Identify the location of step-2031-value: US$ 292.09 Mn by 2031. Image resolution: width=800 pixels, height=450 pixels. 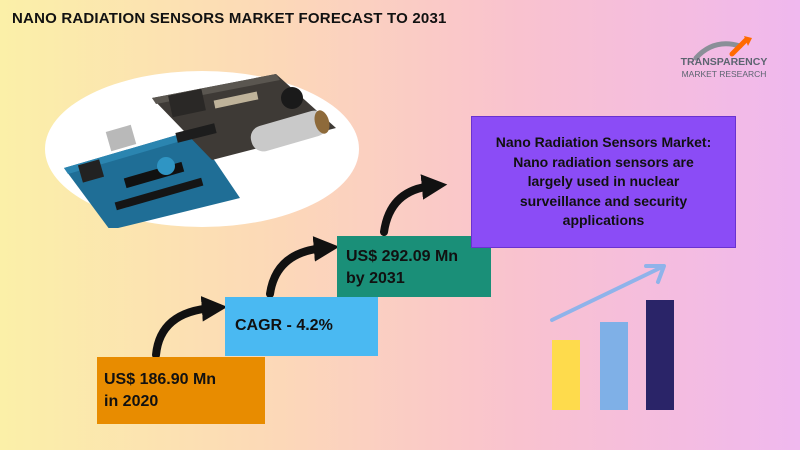
(414, 266).